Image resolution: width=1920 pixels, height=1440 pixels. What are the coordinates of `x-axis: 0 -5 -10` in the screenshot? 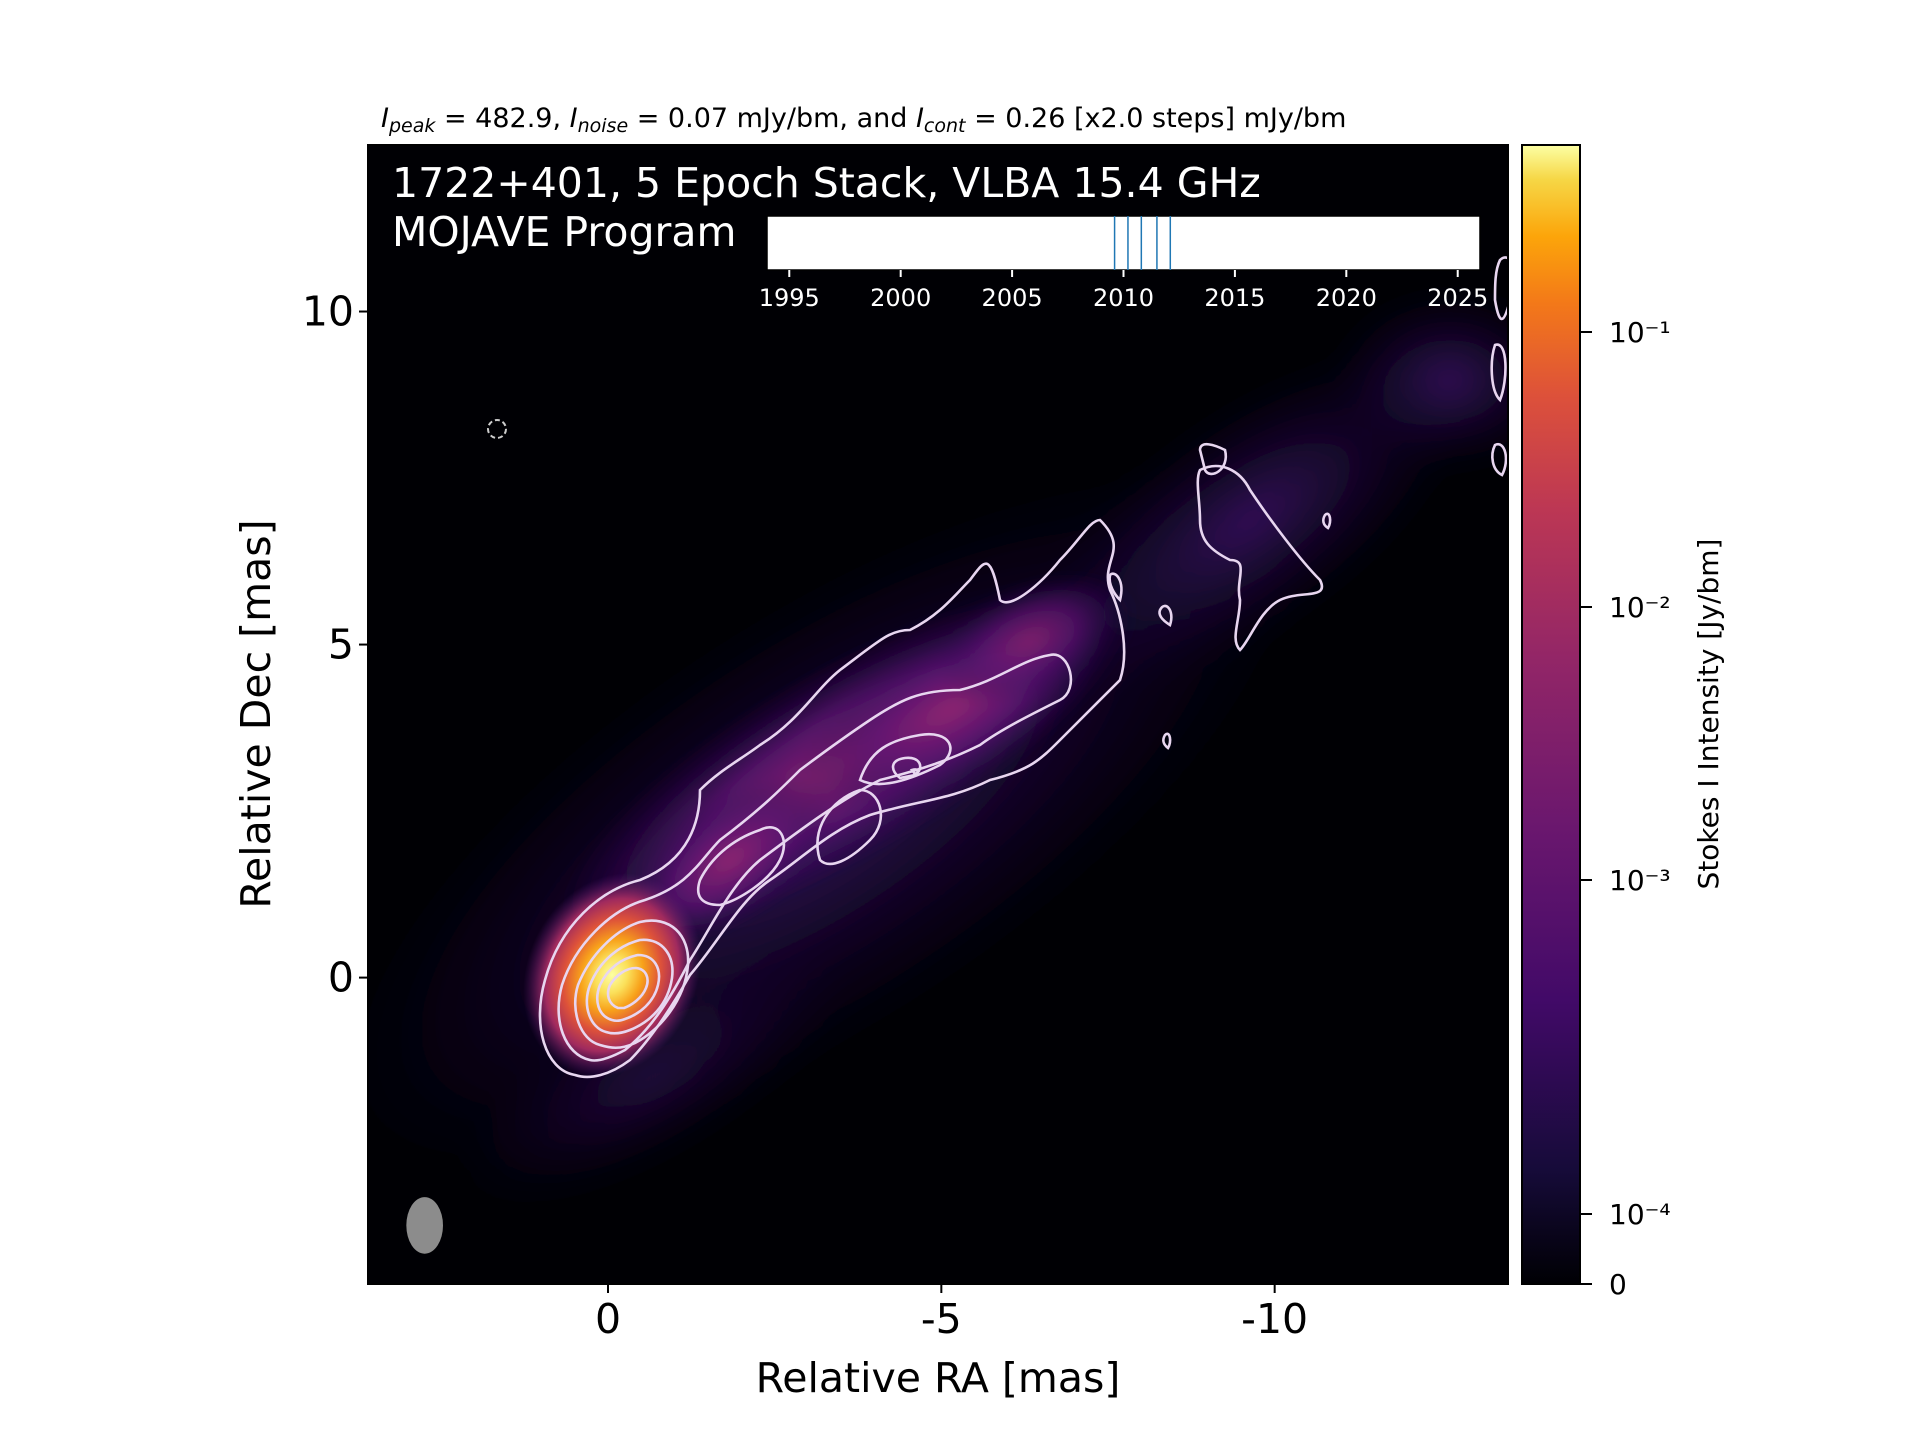 It's located at (951, 1313).